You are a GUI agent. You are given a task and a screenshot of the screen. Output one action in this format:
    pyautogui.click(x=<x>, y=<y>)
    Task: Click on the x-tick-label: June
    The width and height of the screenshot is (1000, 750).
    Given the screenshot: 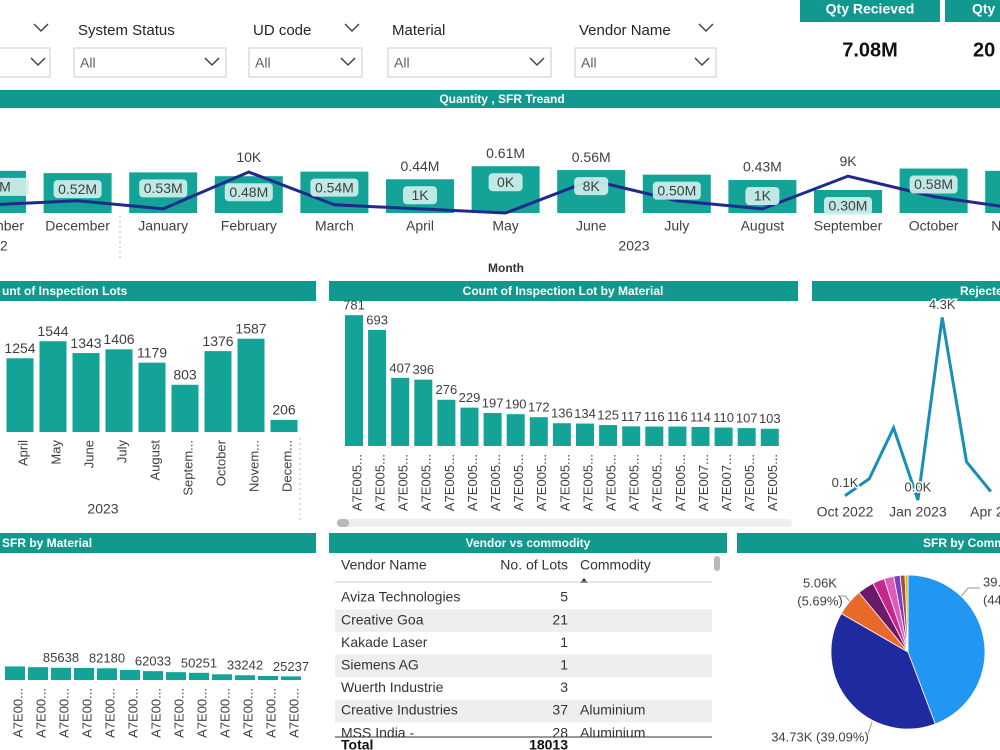 What is the action you would take?
    pyautogui.click(x=591, y=226)
    